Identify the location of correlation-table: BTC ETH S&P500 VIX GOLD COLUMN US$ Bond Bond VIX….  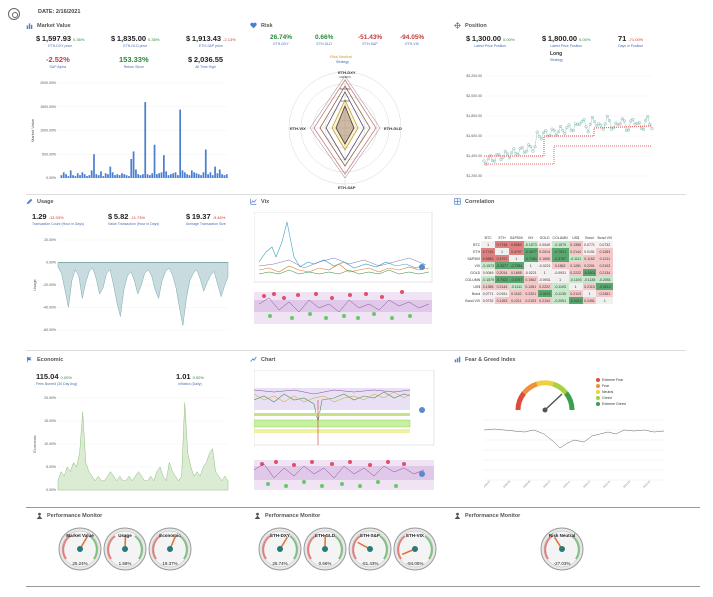
(539, 269).